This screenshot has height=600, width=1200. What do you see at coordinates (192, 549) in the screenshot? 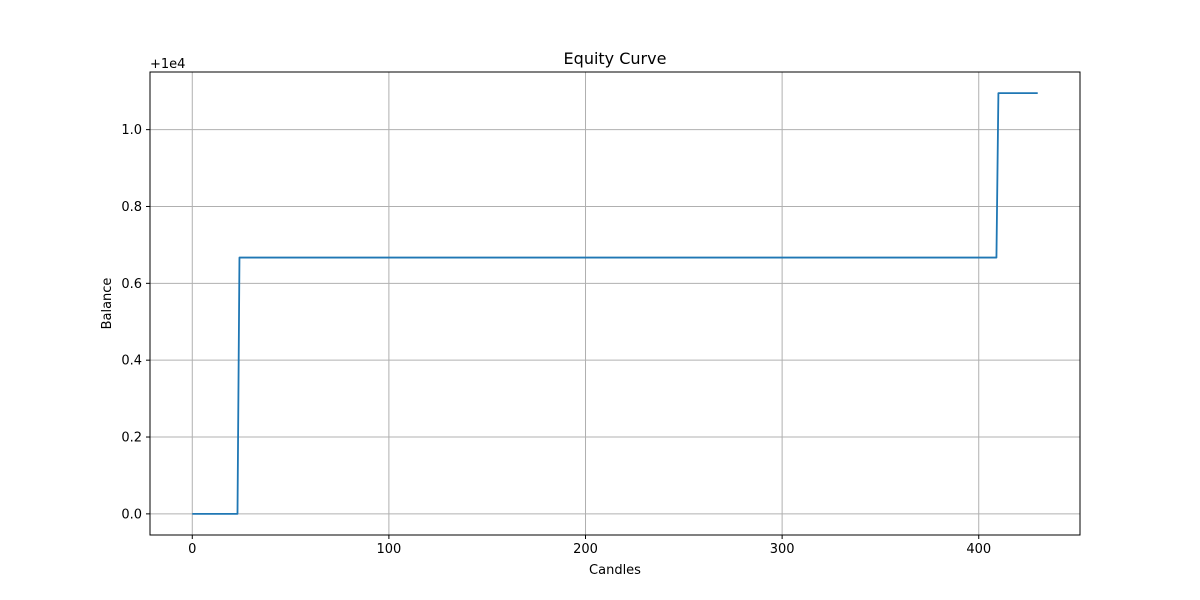
I see `x-tick-label: 0` at bounding box center [192, 549].